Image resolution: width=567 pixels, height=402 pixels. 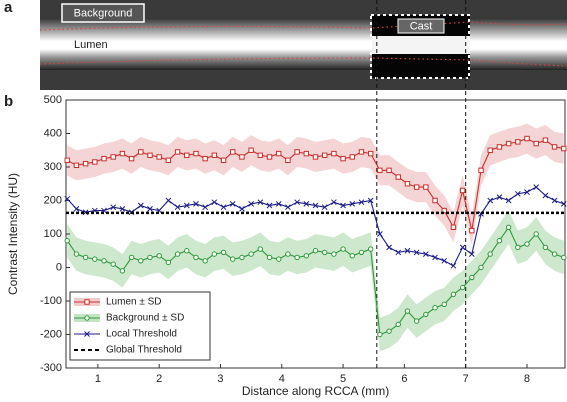 I want to click on x-tick-label: 3, so click(x=220, y=379).